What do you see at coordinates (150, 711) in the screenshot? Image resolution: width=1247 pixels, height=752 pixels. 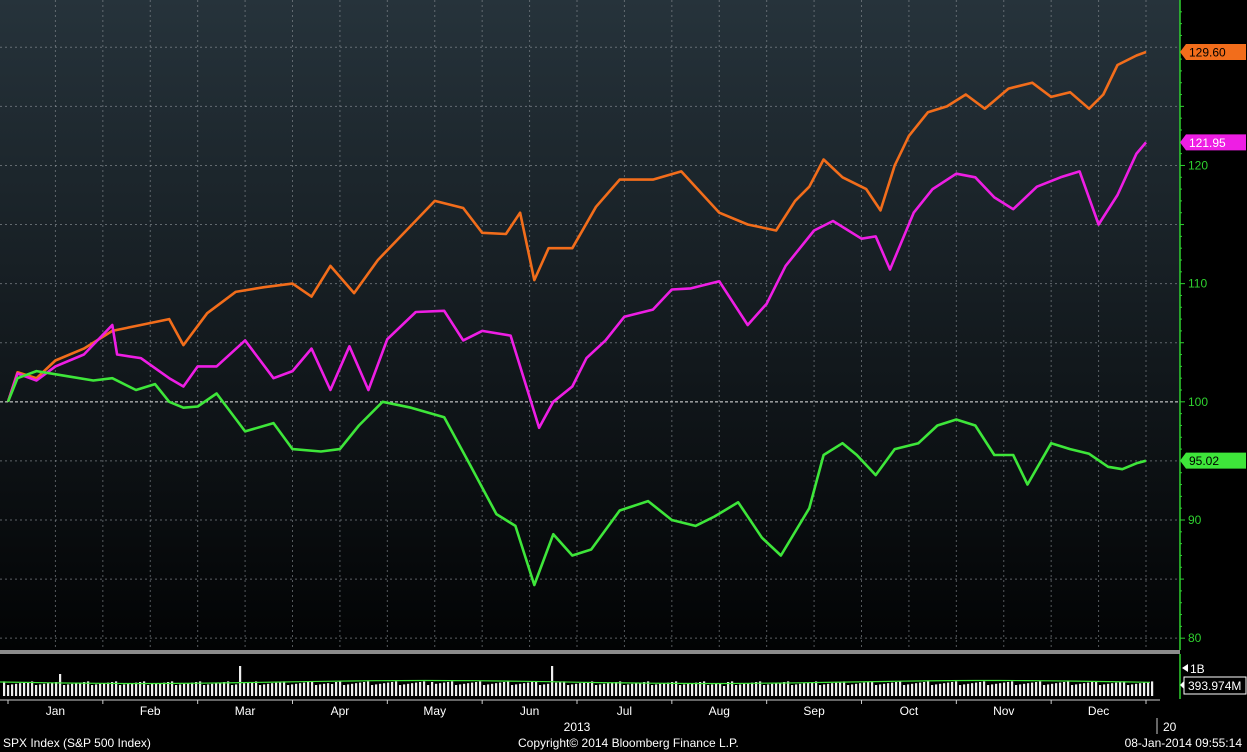 I see `month-label: Feb` at bounding box center [150, 711].